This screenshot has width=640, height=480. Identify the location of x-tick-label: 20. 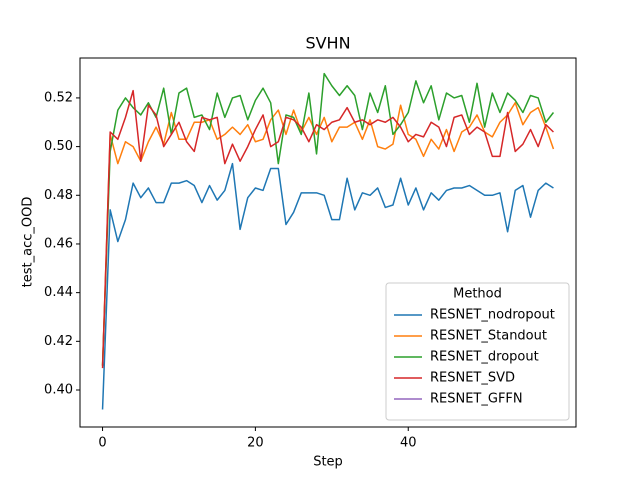
(255, 443).